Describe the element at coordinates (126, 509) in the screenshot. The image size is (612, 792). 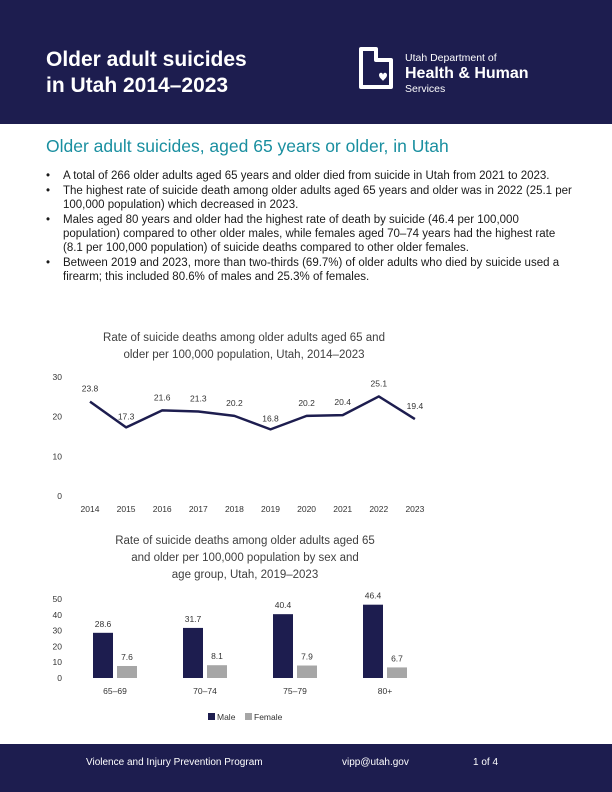
I see `x-tick-label: 2015` at that location.